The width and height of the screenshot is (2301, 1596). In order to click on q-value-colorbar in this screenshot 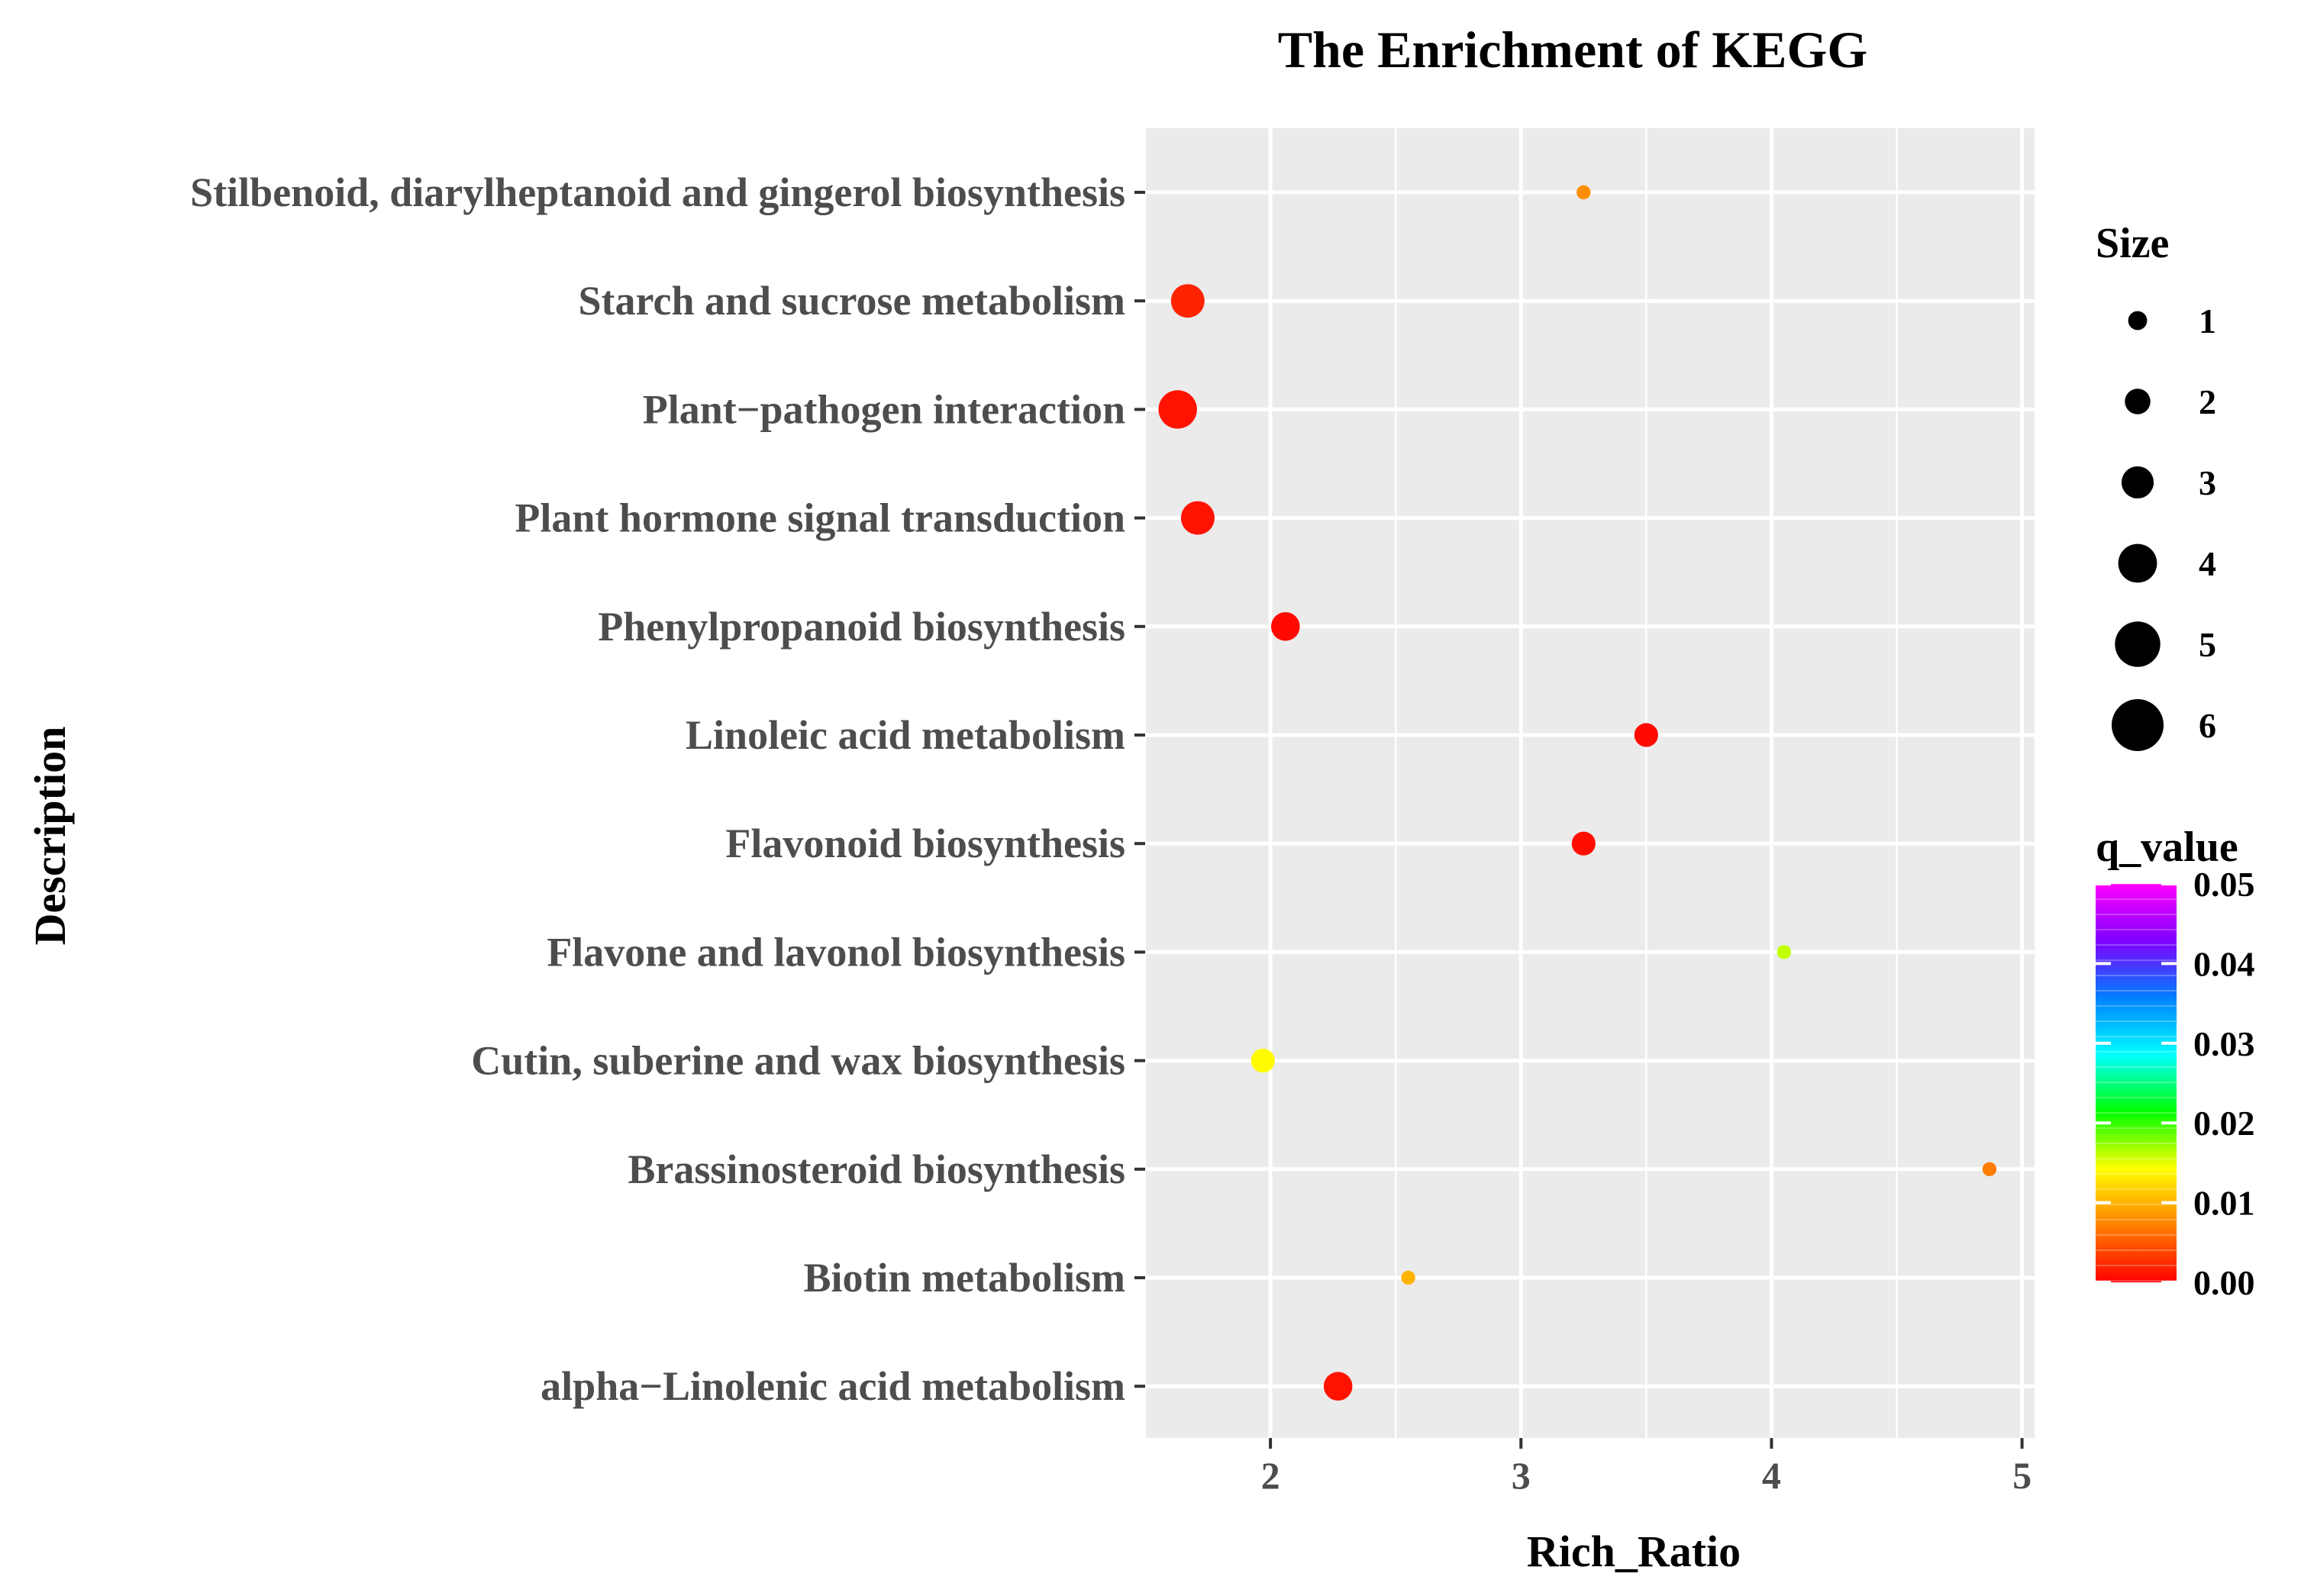, I will do `click(2136, 1083)`.